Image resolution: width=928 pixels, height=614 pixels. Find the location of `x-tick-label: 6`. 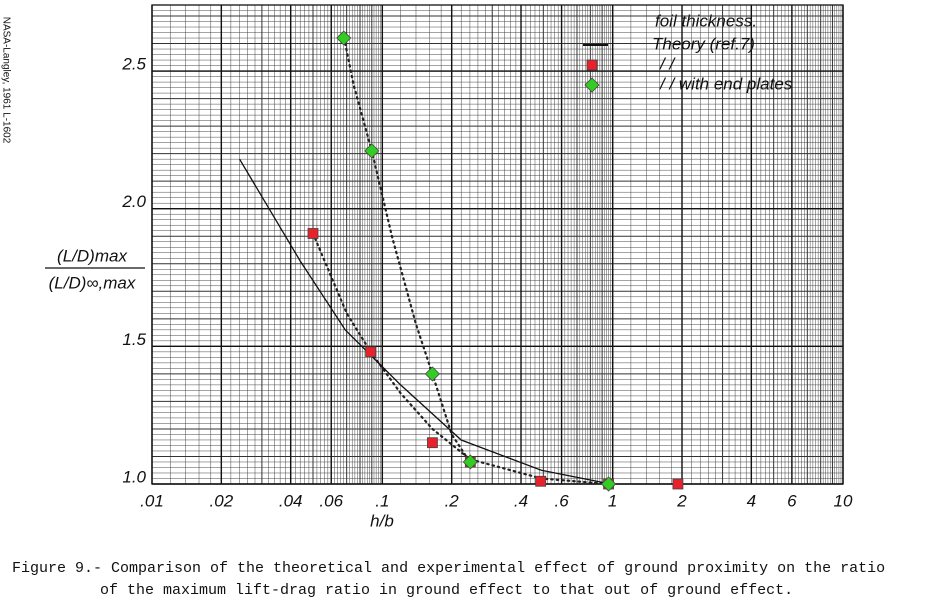

x-tick-label: 6 is located at coordinates (792, 500).